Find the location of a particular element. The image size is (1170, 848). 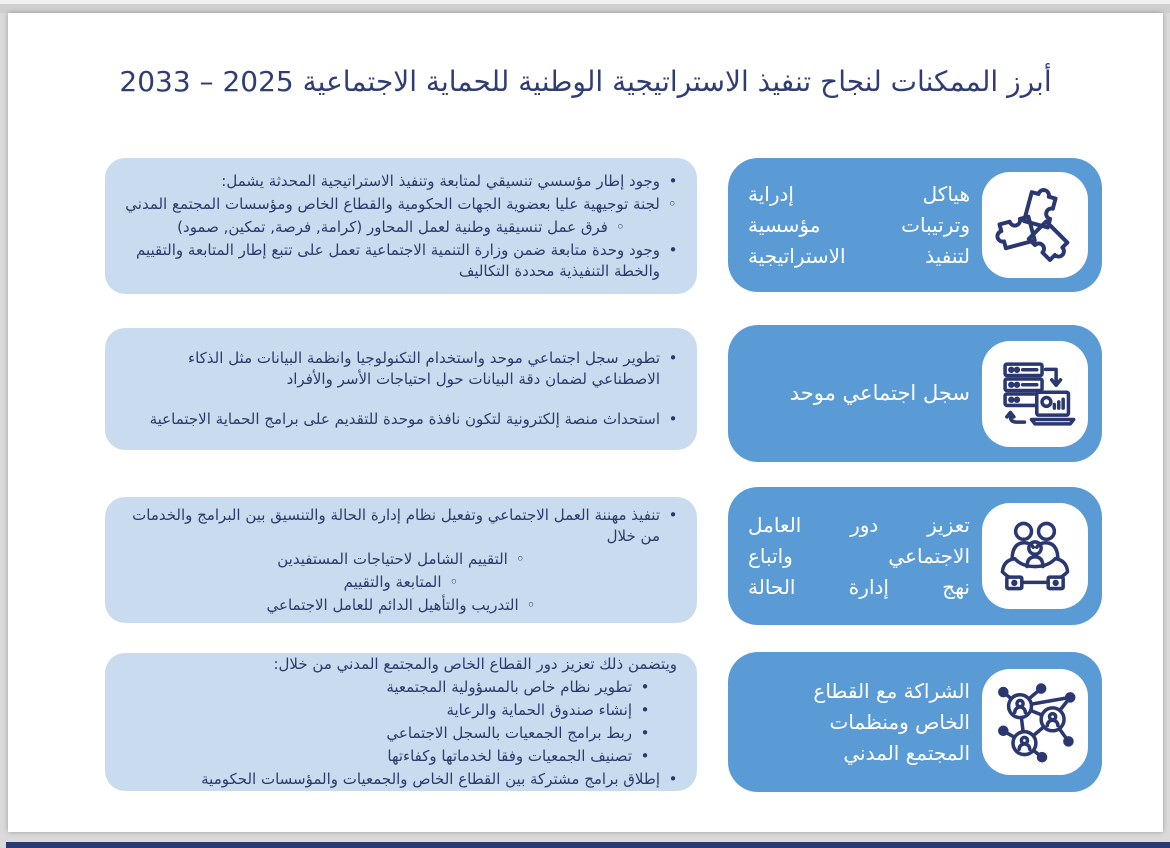

list-item: • ربط برامج الجمعيات بالسجل الاجتماعي is located at coordinates (401, 733).